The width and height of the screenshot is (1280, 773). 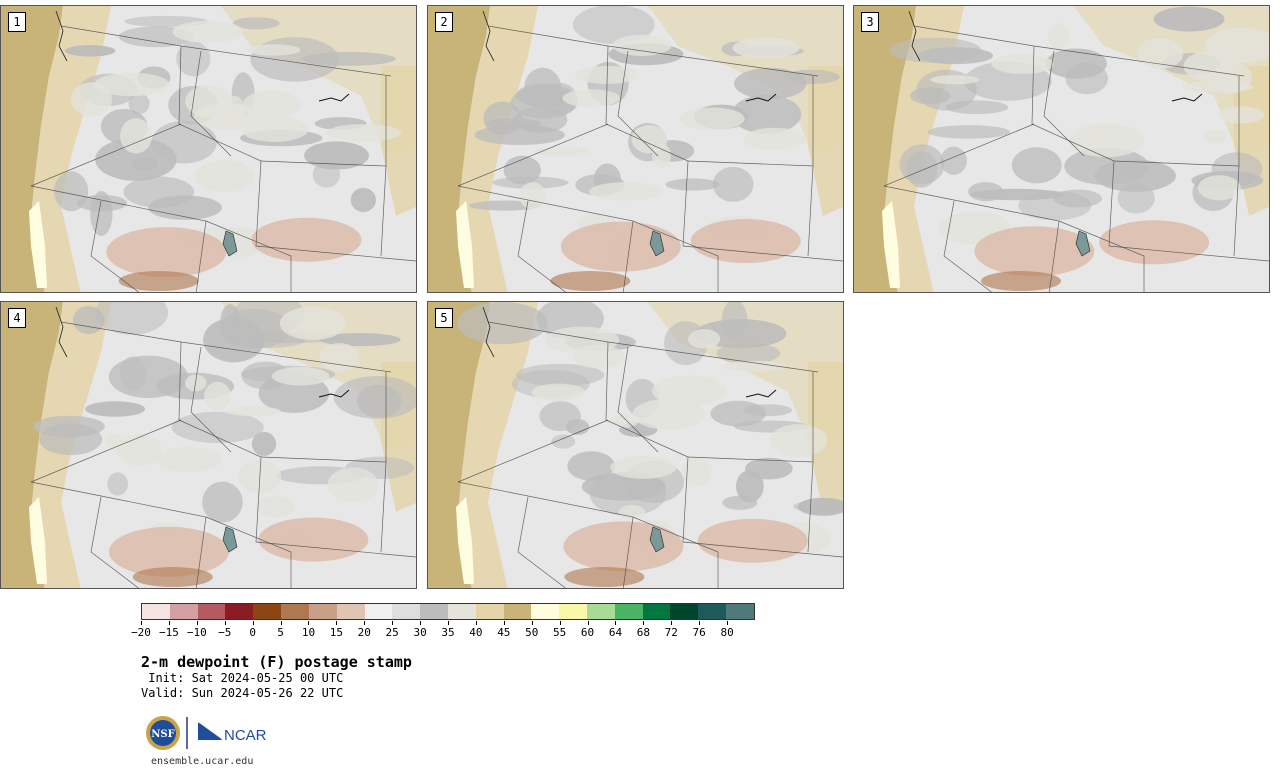 What do you see at coordinates (196, 632) in the screenshot?
I see `colorbar-tick-label: −10` at bounding box center [196, 632].